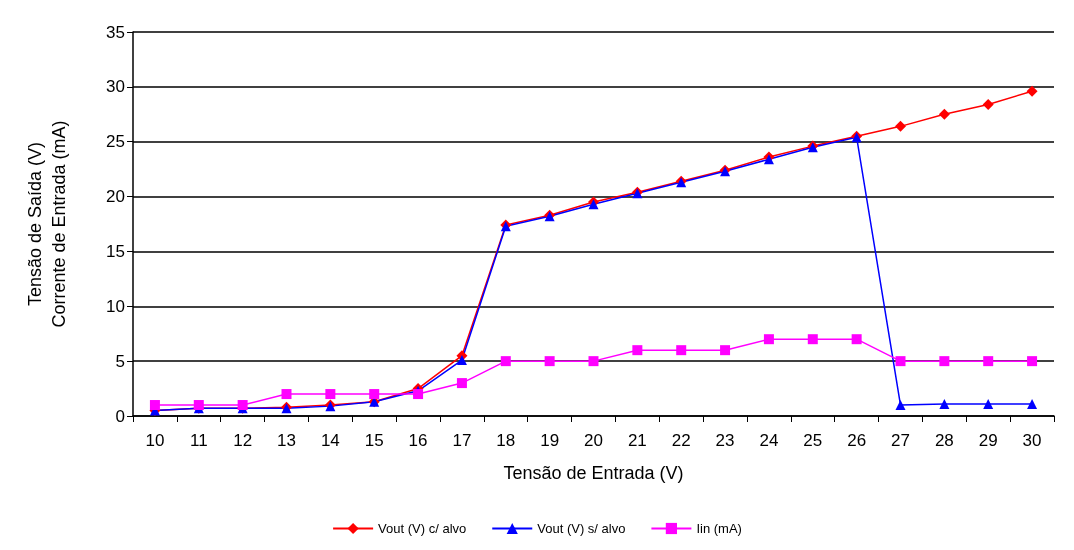 Image resolution: width=1074 pixels, height=550 pixels. What do you see at coordinates (944, 440) in the screenshot?
I see `x-tick-label: 28` at bounding box center [944, 440].